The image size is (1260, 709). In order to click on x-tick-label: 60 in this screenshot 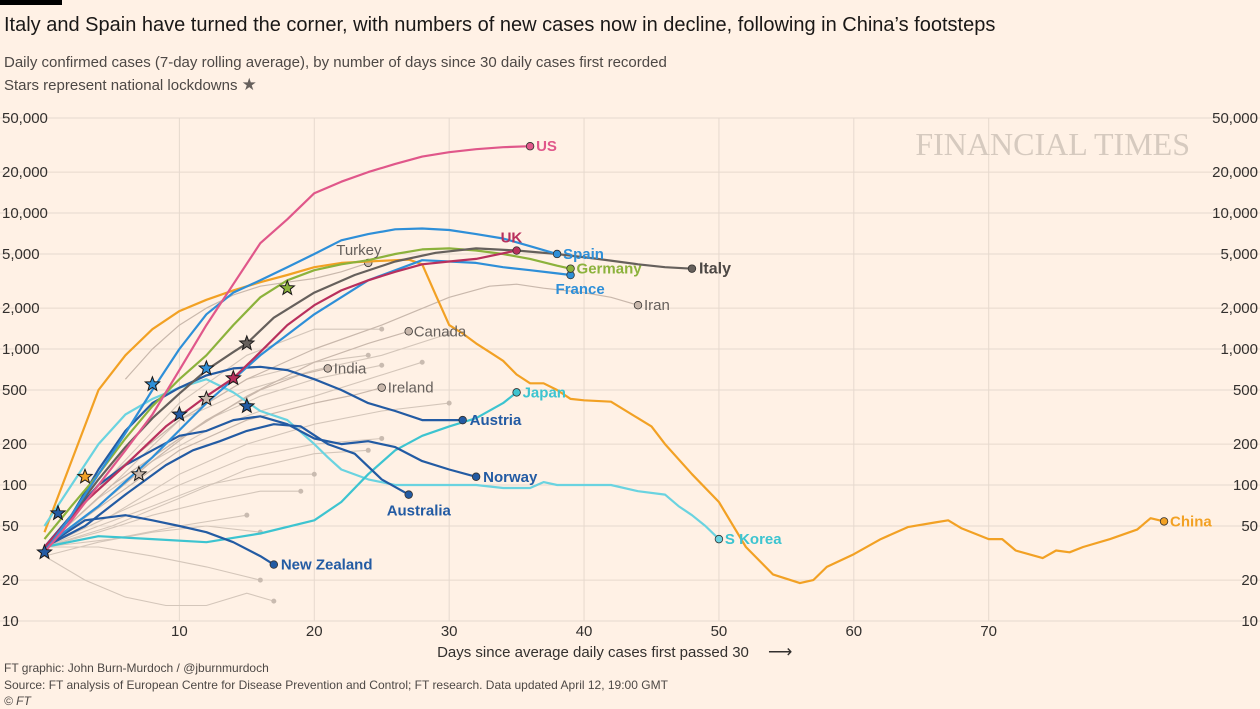, I will do `click(853, 631)`.